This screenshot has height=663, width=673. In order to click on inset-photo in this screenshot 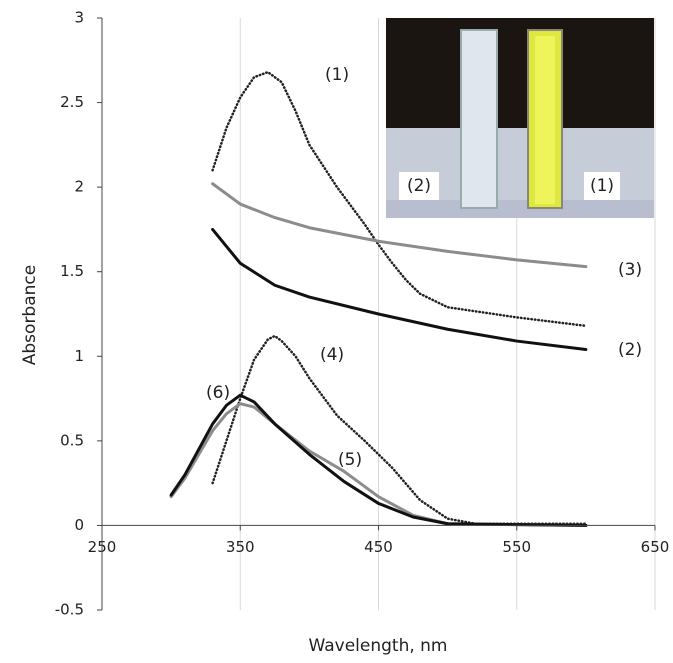, I will do `click(520, 118)`.